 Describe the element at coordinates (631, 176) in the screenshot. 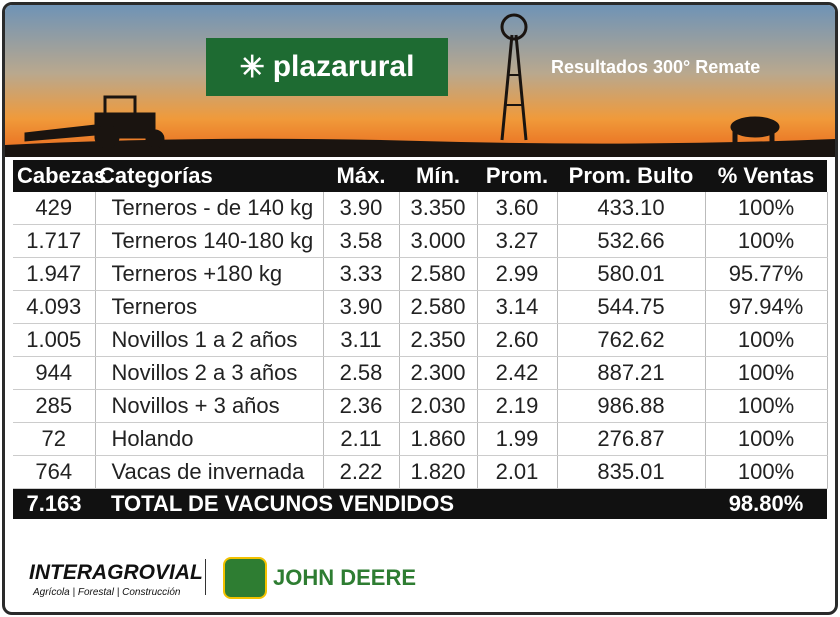

I see `column-header: Prom. Bulto` at that location.